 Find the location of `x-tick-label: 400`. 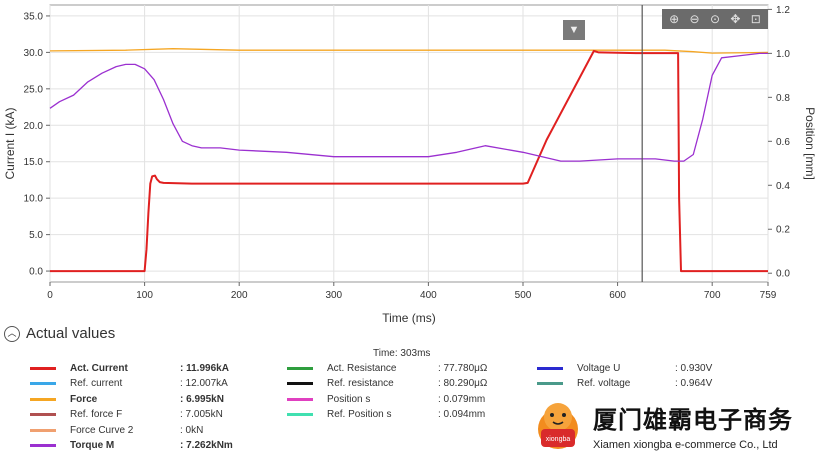

x-tick-label: 400 is located at coordinates (428, 295).